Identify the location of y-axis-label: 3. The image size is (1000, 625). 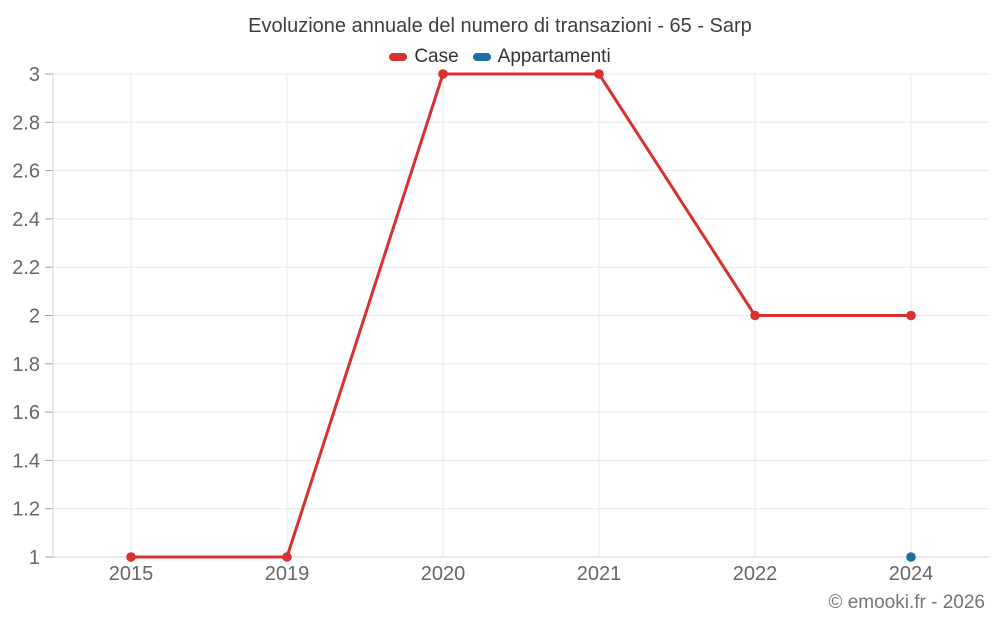
(34, 75).